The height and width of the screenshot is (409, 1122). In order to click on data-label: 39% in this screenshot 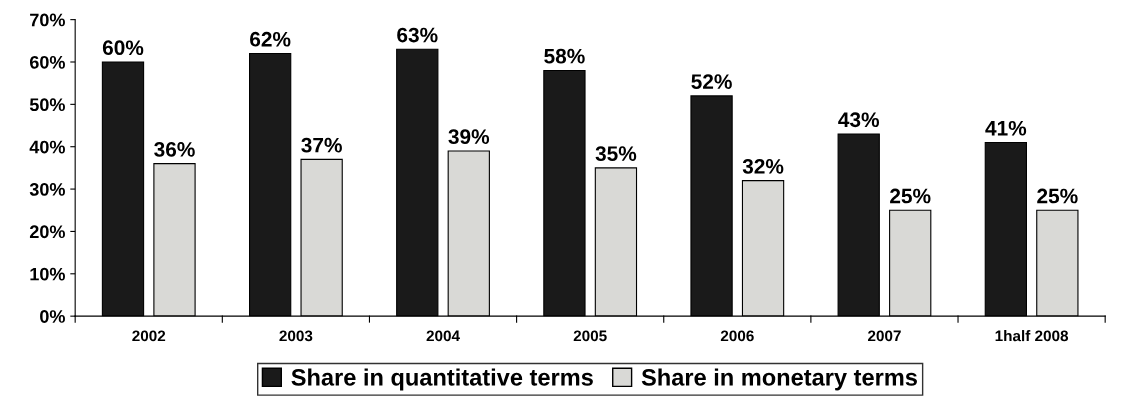, I will do `click(469, 137)`.